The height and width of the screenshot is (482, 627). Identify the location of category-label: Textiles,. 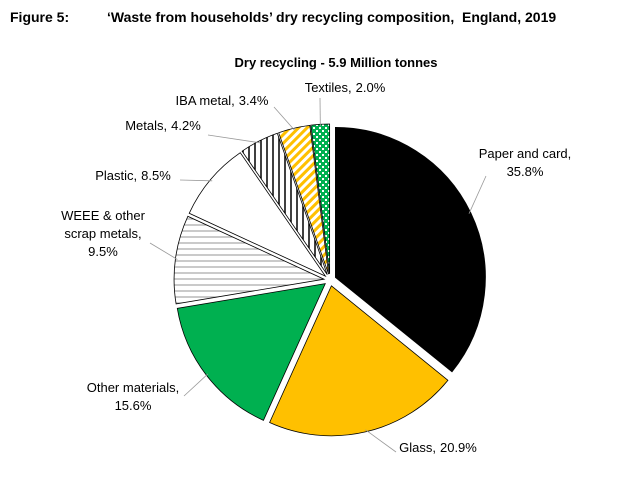
(328, 87).